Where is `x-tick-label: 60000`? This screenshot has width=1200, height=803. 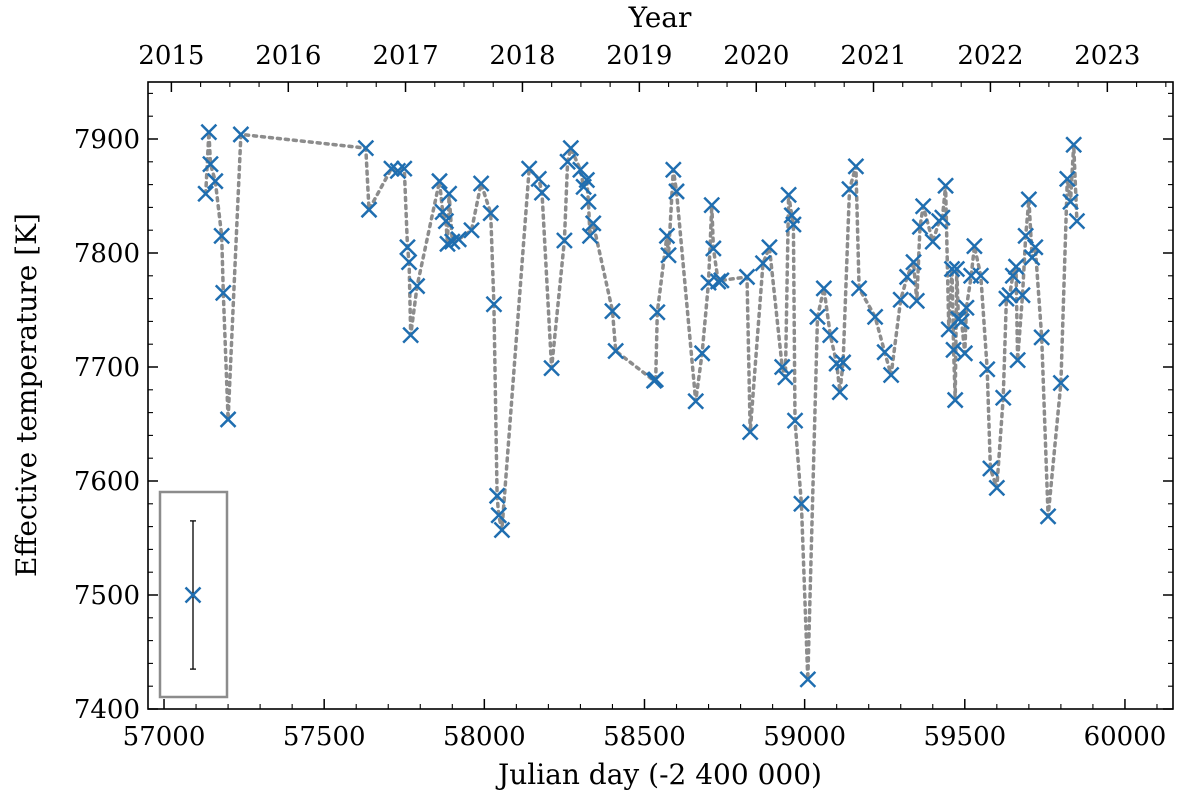
x-tick-label: 60000 is located at coordinates (1125, 737).